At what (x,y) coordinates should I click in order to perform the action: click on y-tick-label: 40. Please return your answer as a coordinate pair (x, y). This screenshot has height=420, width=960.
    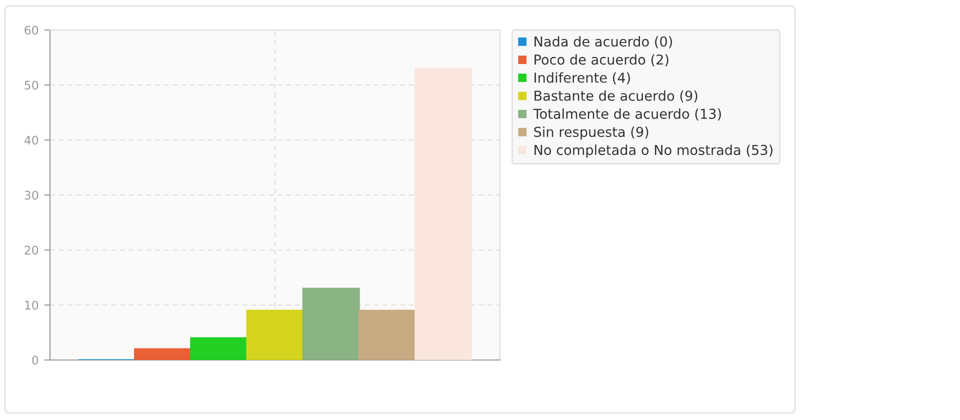
    Looking at the image, I should click on (31, 140).